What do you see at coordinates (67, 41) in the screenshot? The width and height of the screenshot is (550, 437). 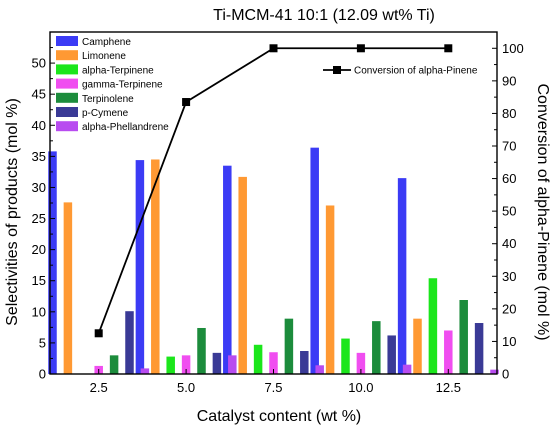 I see `legend-swatch-camphene` at bounding box center [67, 41].